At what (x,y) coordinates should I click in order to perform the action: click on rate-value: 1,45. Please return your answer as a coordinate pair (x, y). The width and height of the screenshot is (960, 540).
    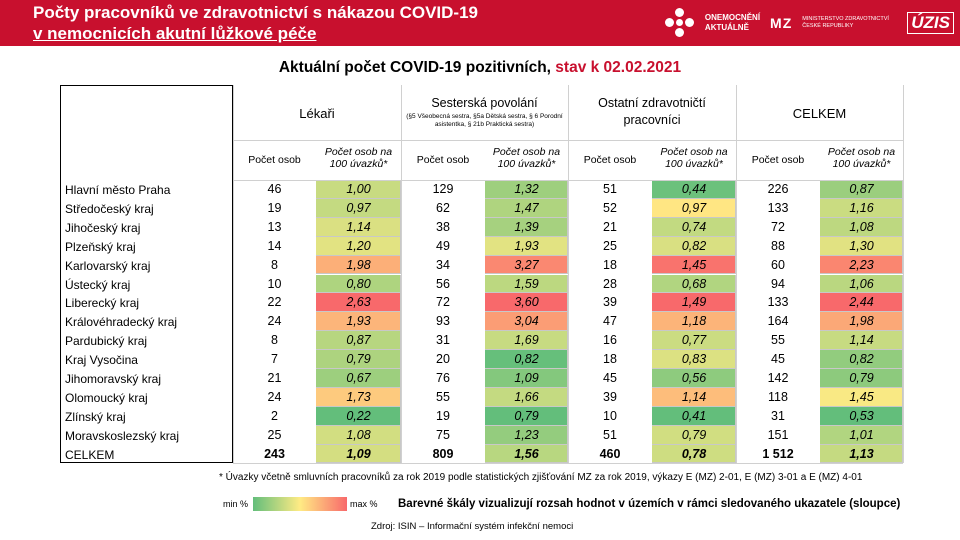
    Looking at the image, I should click on (861, 396).